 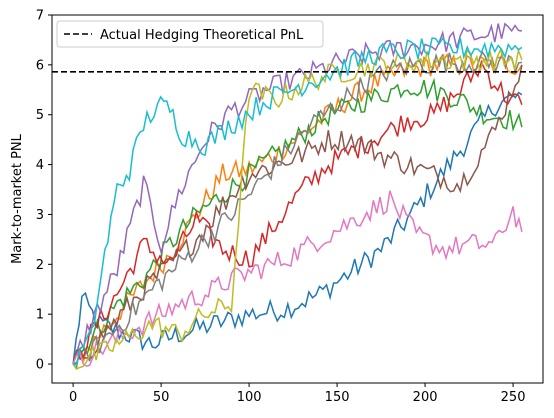 What do you see at coordinates (40, 65) in the screenshot?
I see `y-tick-label: 6` at bounding box center [40, 65].